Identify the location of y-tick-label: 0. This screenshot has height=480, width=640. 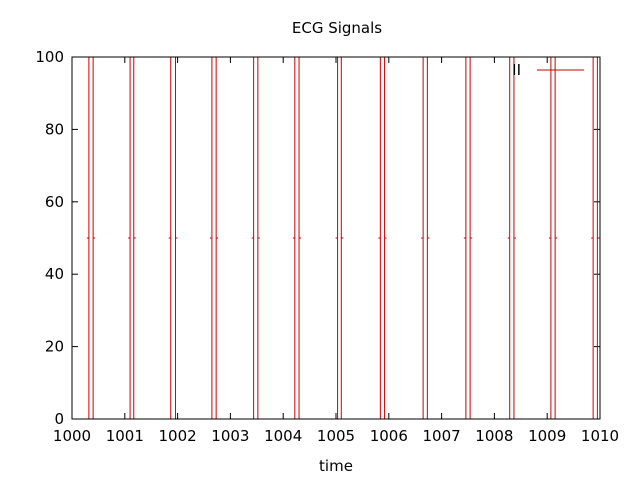
(59, 419).